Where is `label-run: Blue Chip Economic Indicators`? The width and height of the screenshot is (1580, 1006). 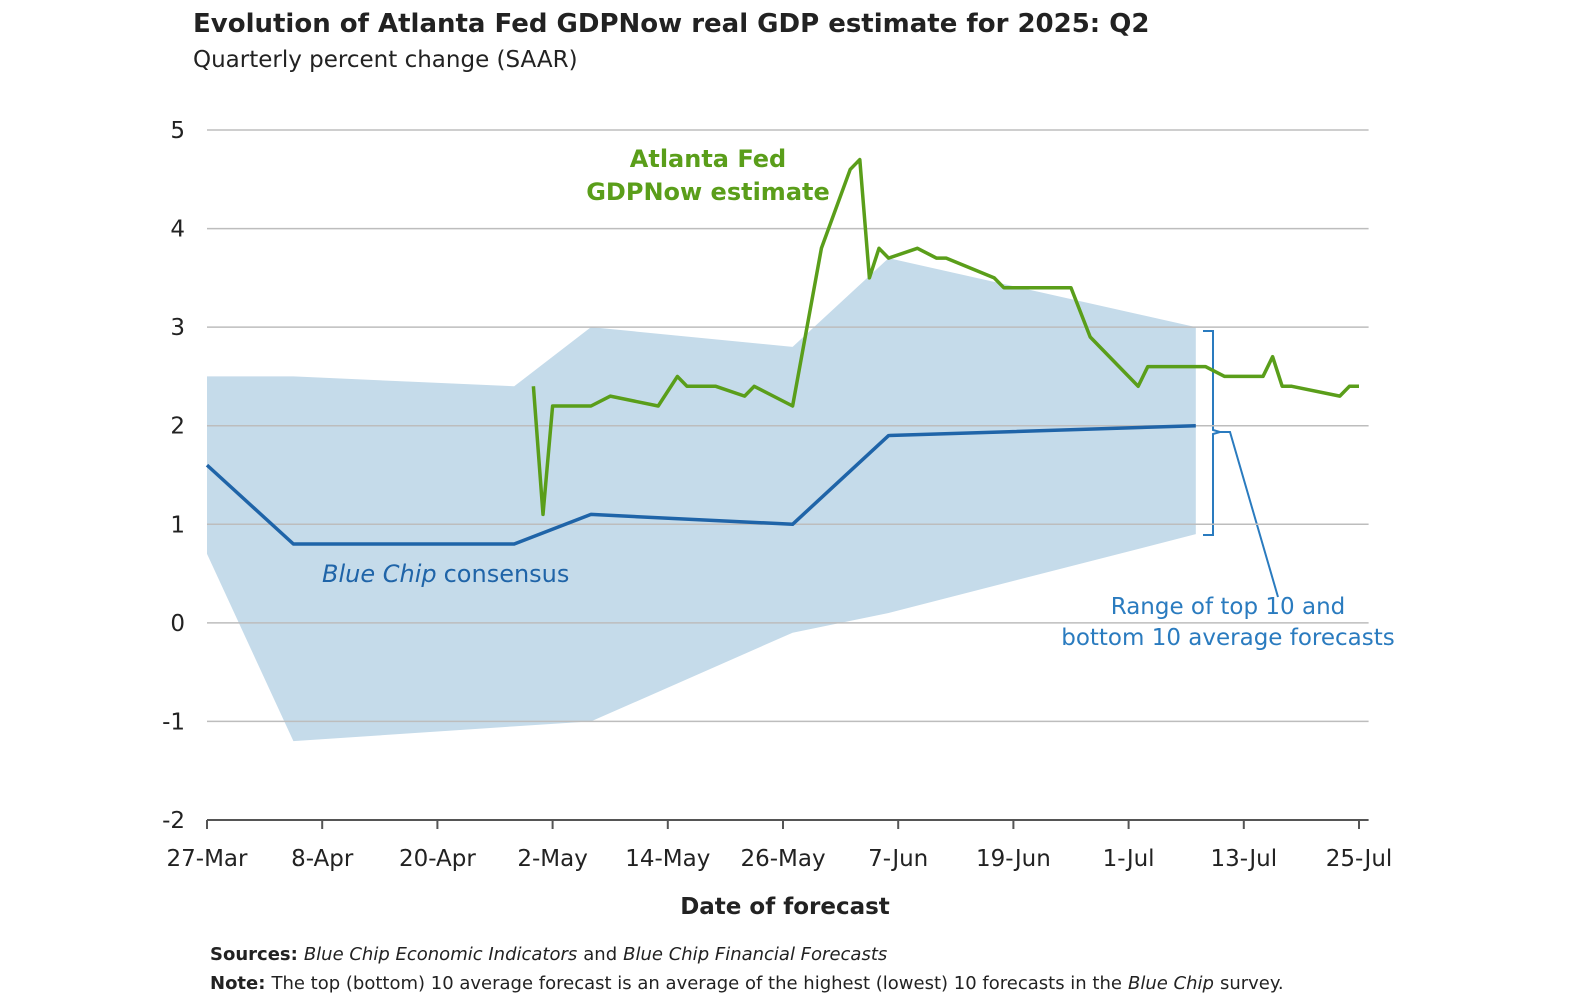
label-run: Blue Chip Economic Indicators is located at coordinates (440, 954).